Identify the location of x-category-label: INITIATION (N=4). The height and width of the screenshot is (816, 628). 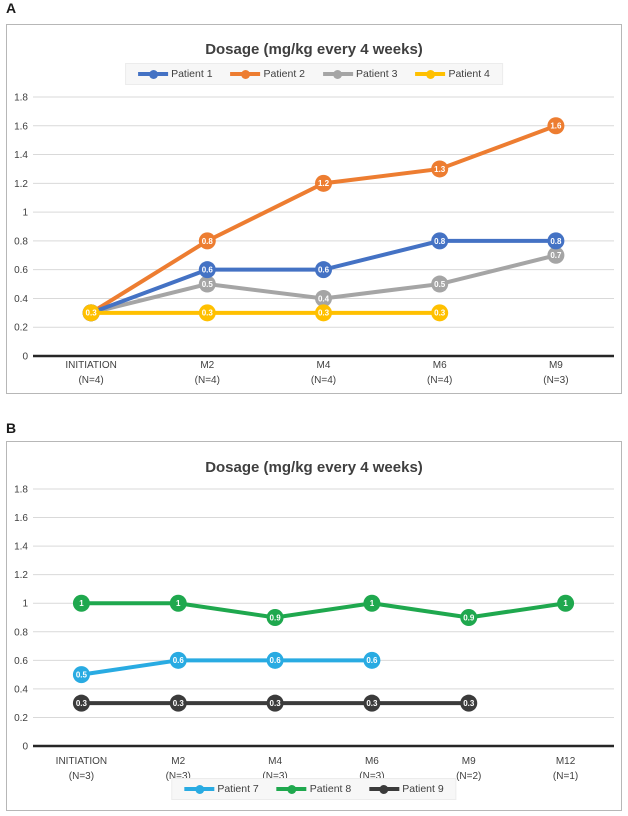
(90, 373).